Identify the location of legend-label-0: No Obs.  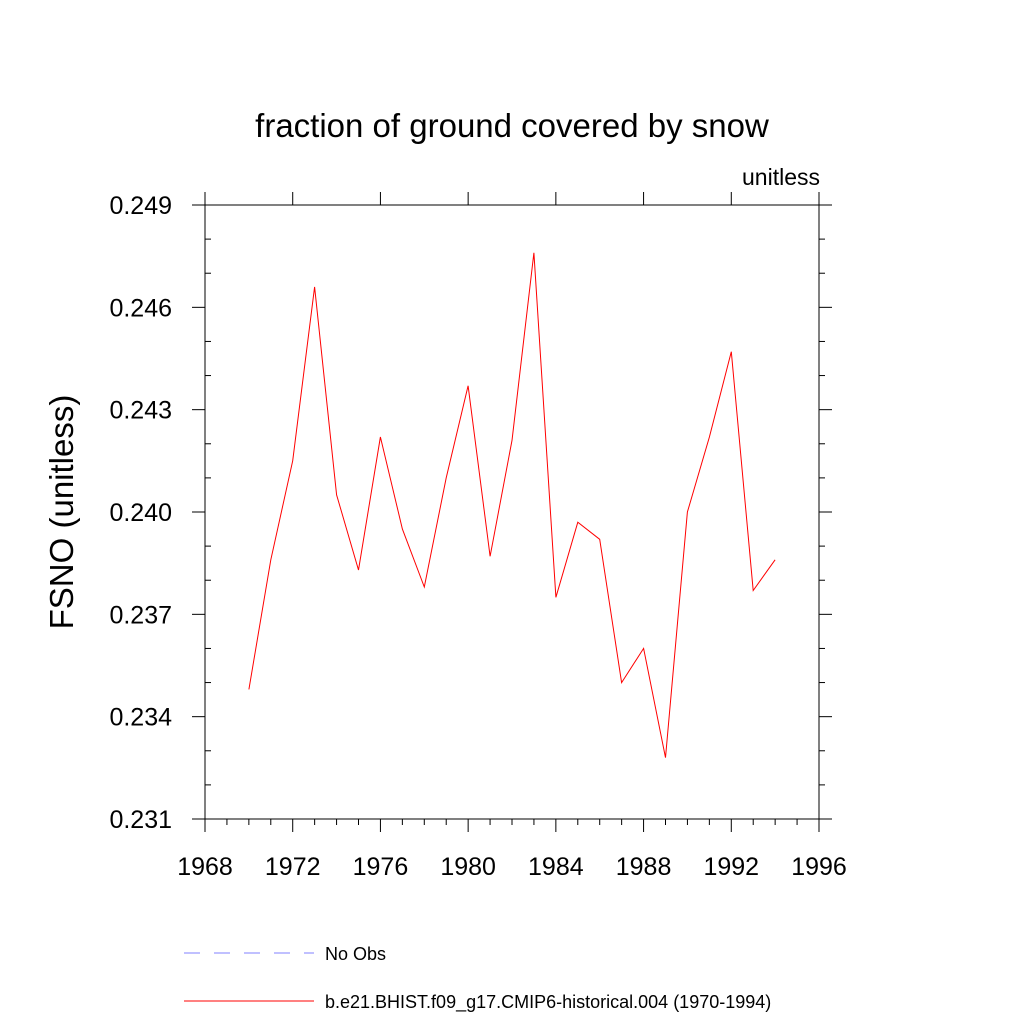
(355, 954).